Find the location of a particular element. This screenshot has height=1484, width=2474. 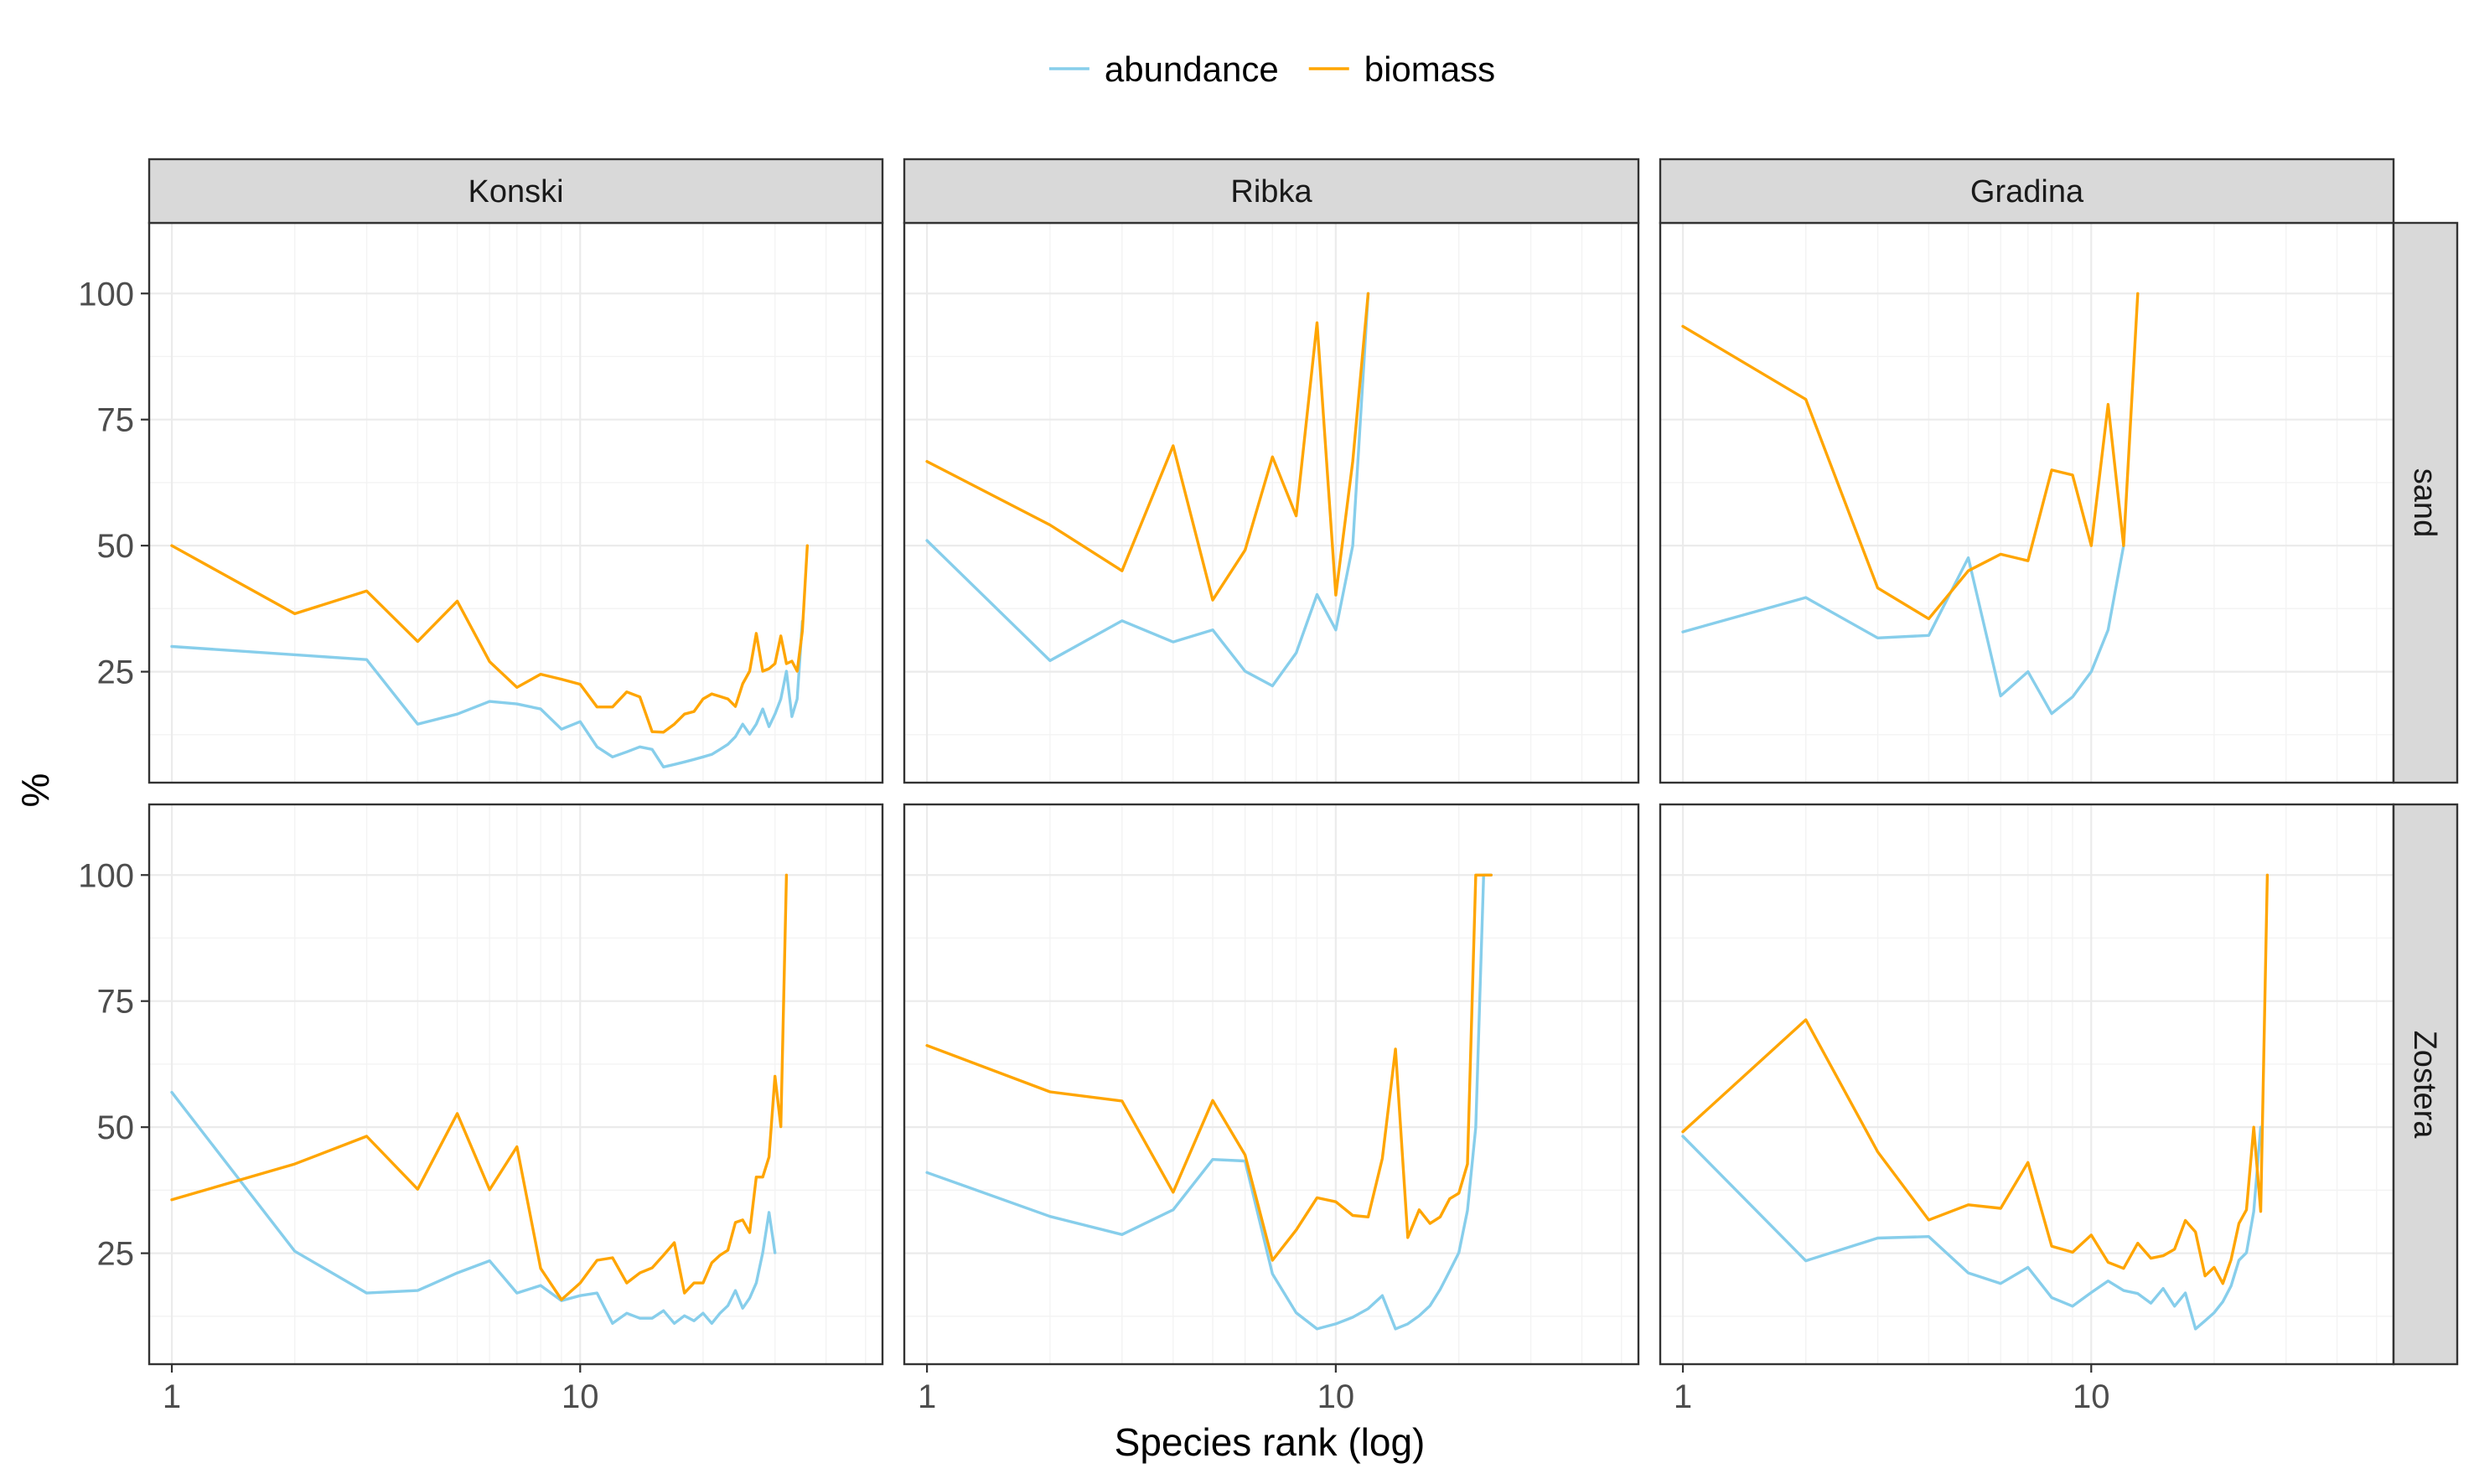

y-axis-title: % is located at coordinates (35, 791).